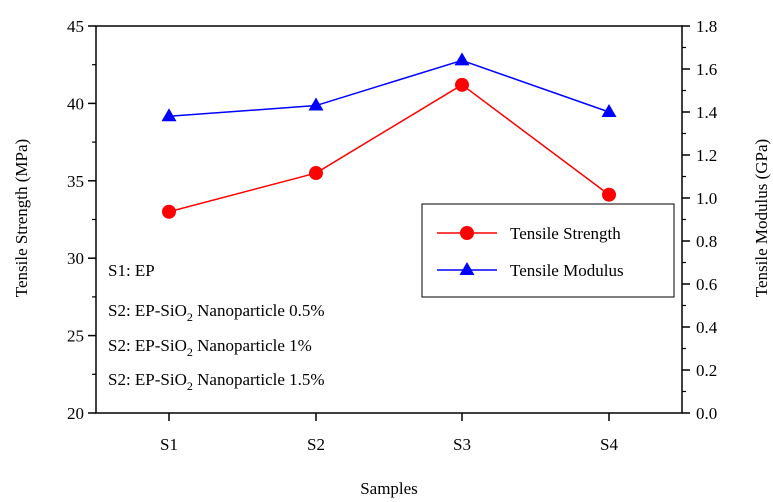 This screenshot has height=502, width=773. I want to click on right-axis-title: Tensile Modulus (GPa), so click(761, 218).